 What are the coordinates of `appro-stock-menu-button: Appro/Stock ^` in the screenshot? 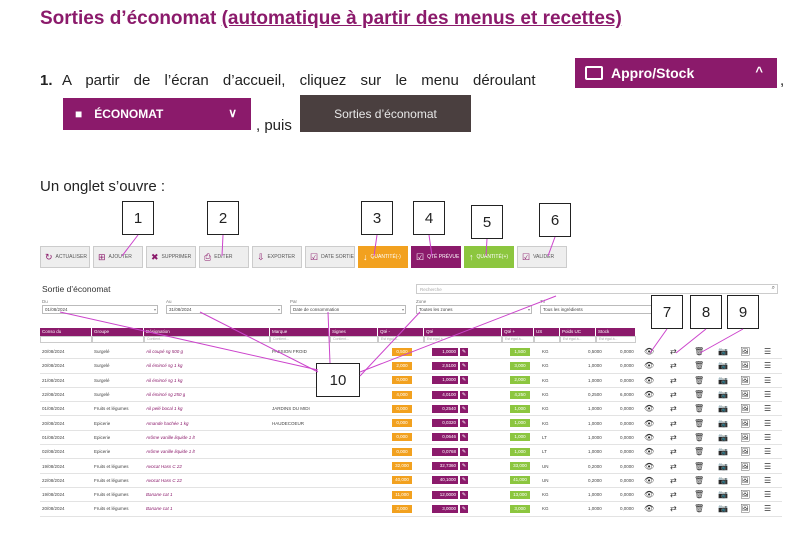 It's located at (676, 73).